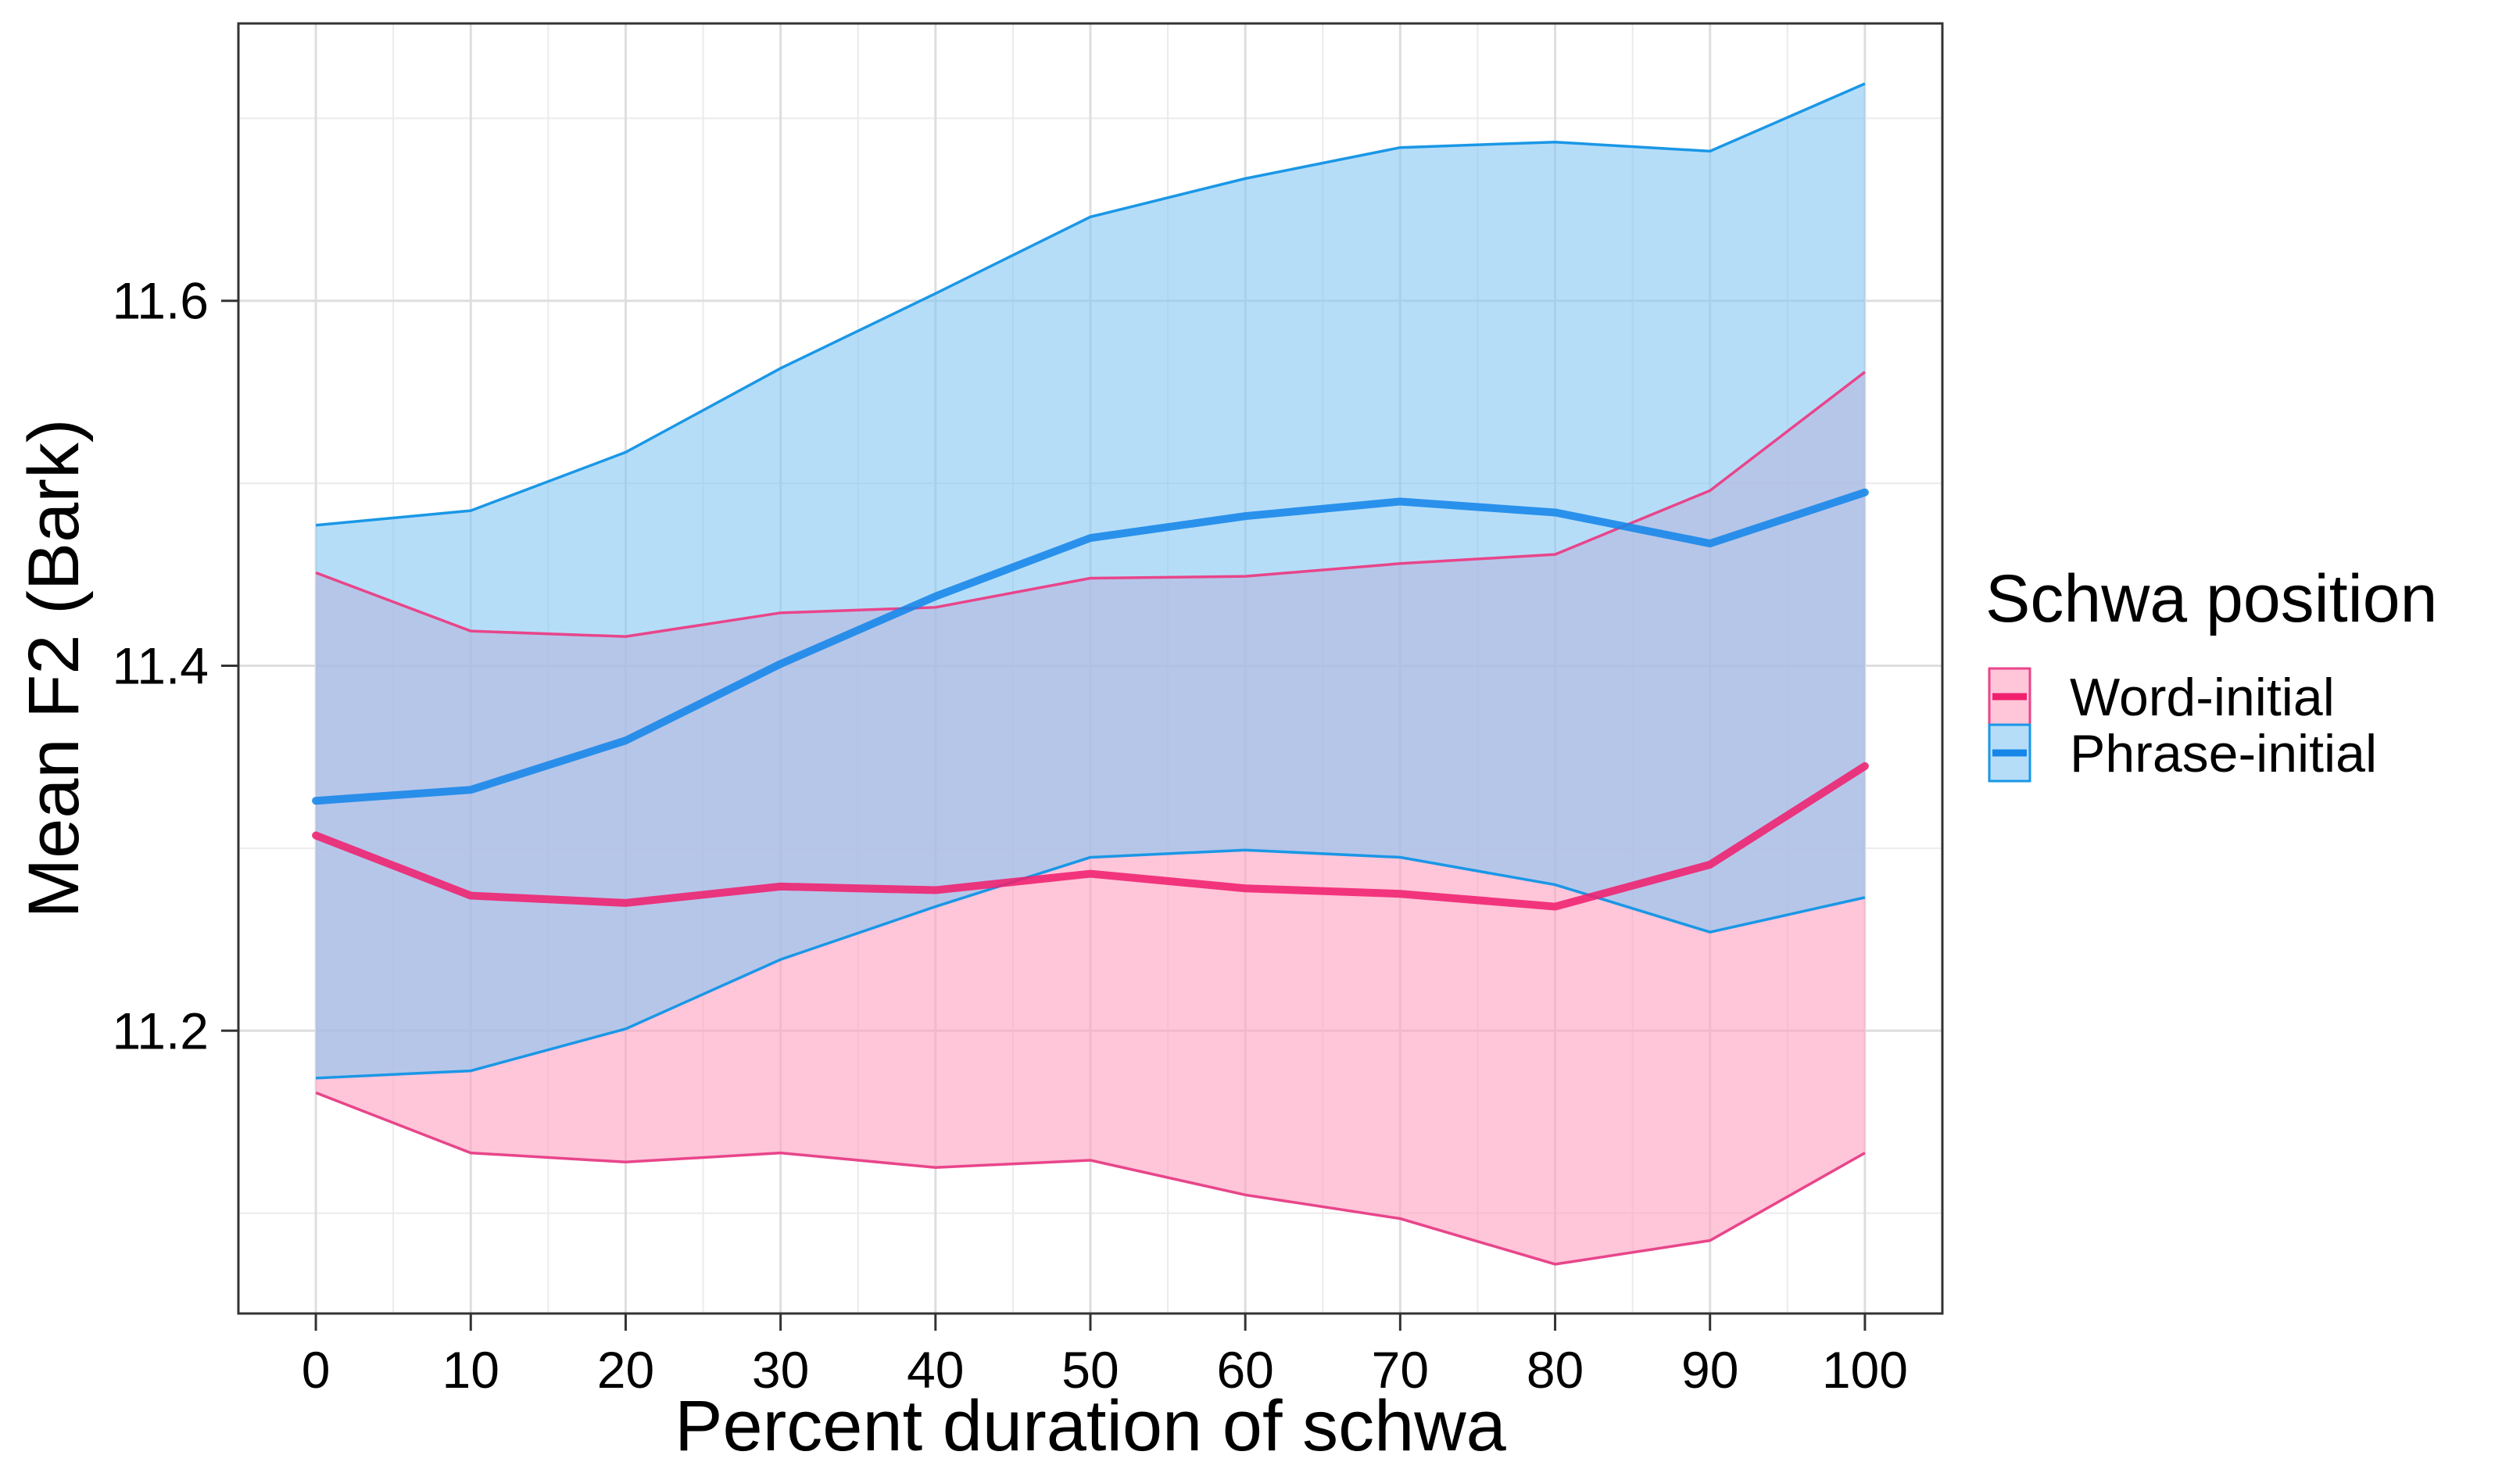 Image resolution: width=2520 pixels, height=1473 pixels. I want to click on x-axis: 0 10 20 30 40 50 60 70 80 90 100, so click(1105, 1356).